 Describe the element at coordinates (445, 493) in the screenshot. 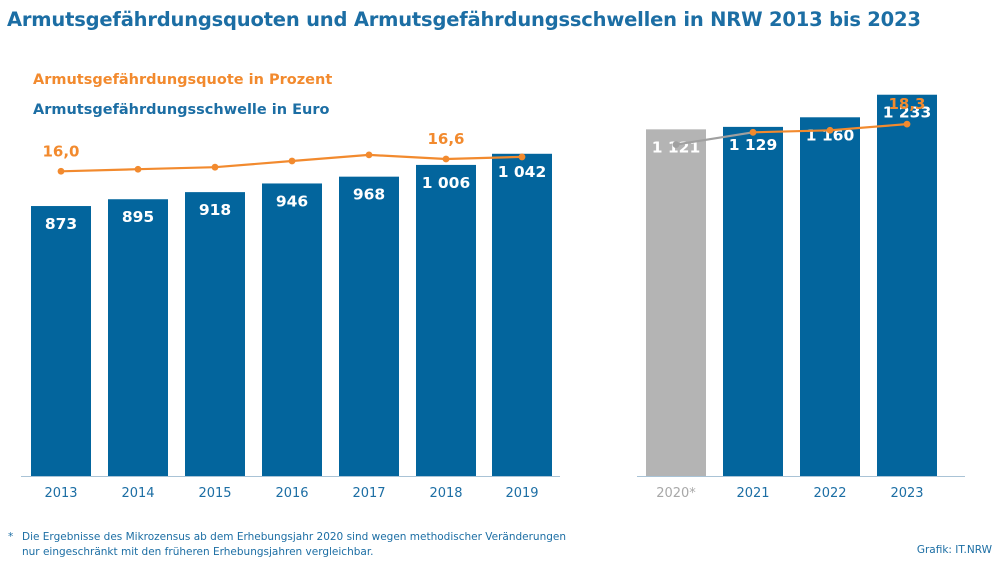

I see `x-tick-label: 2018` at that location.